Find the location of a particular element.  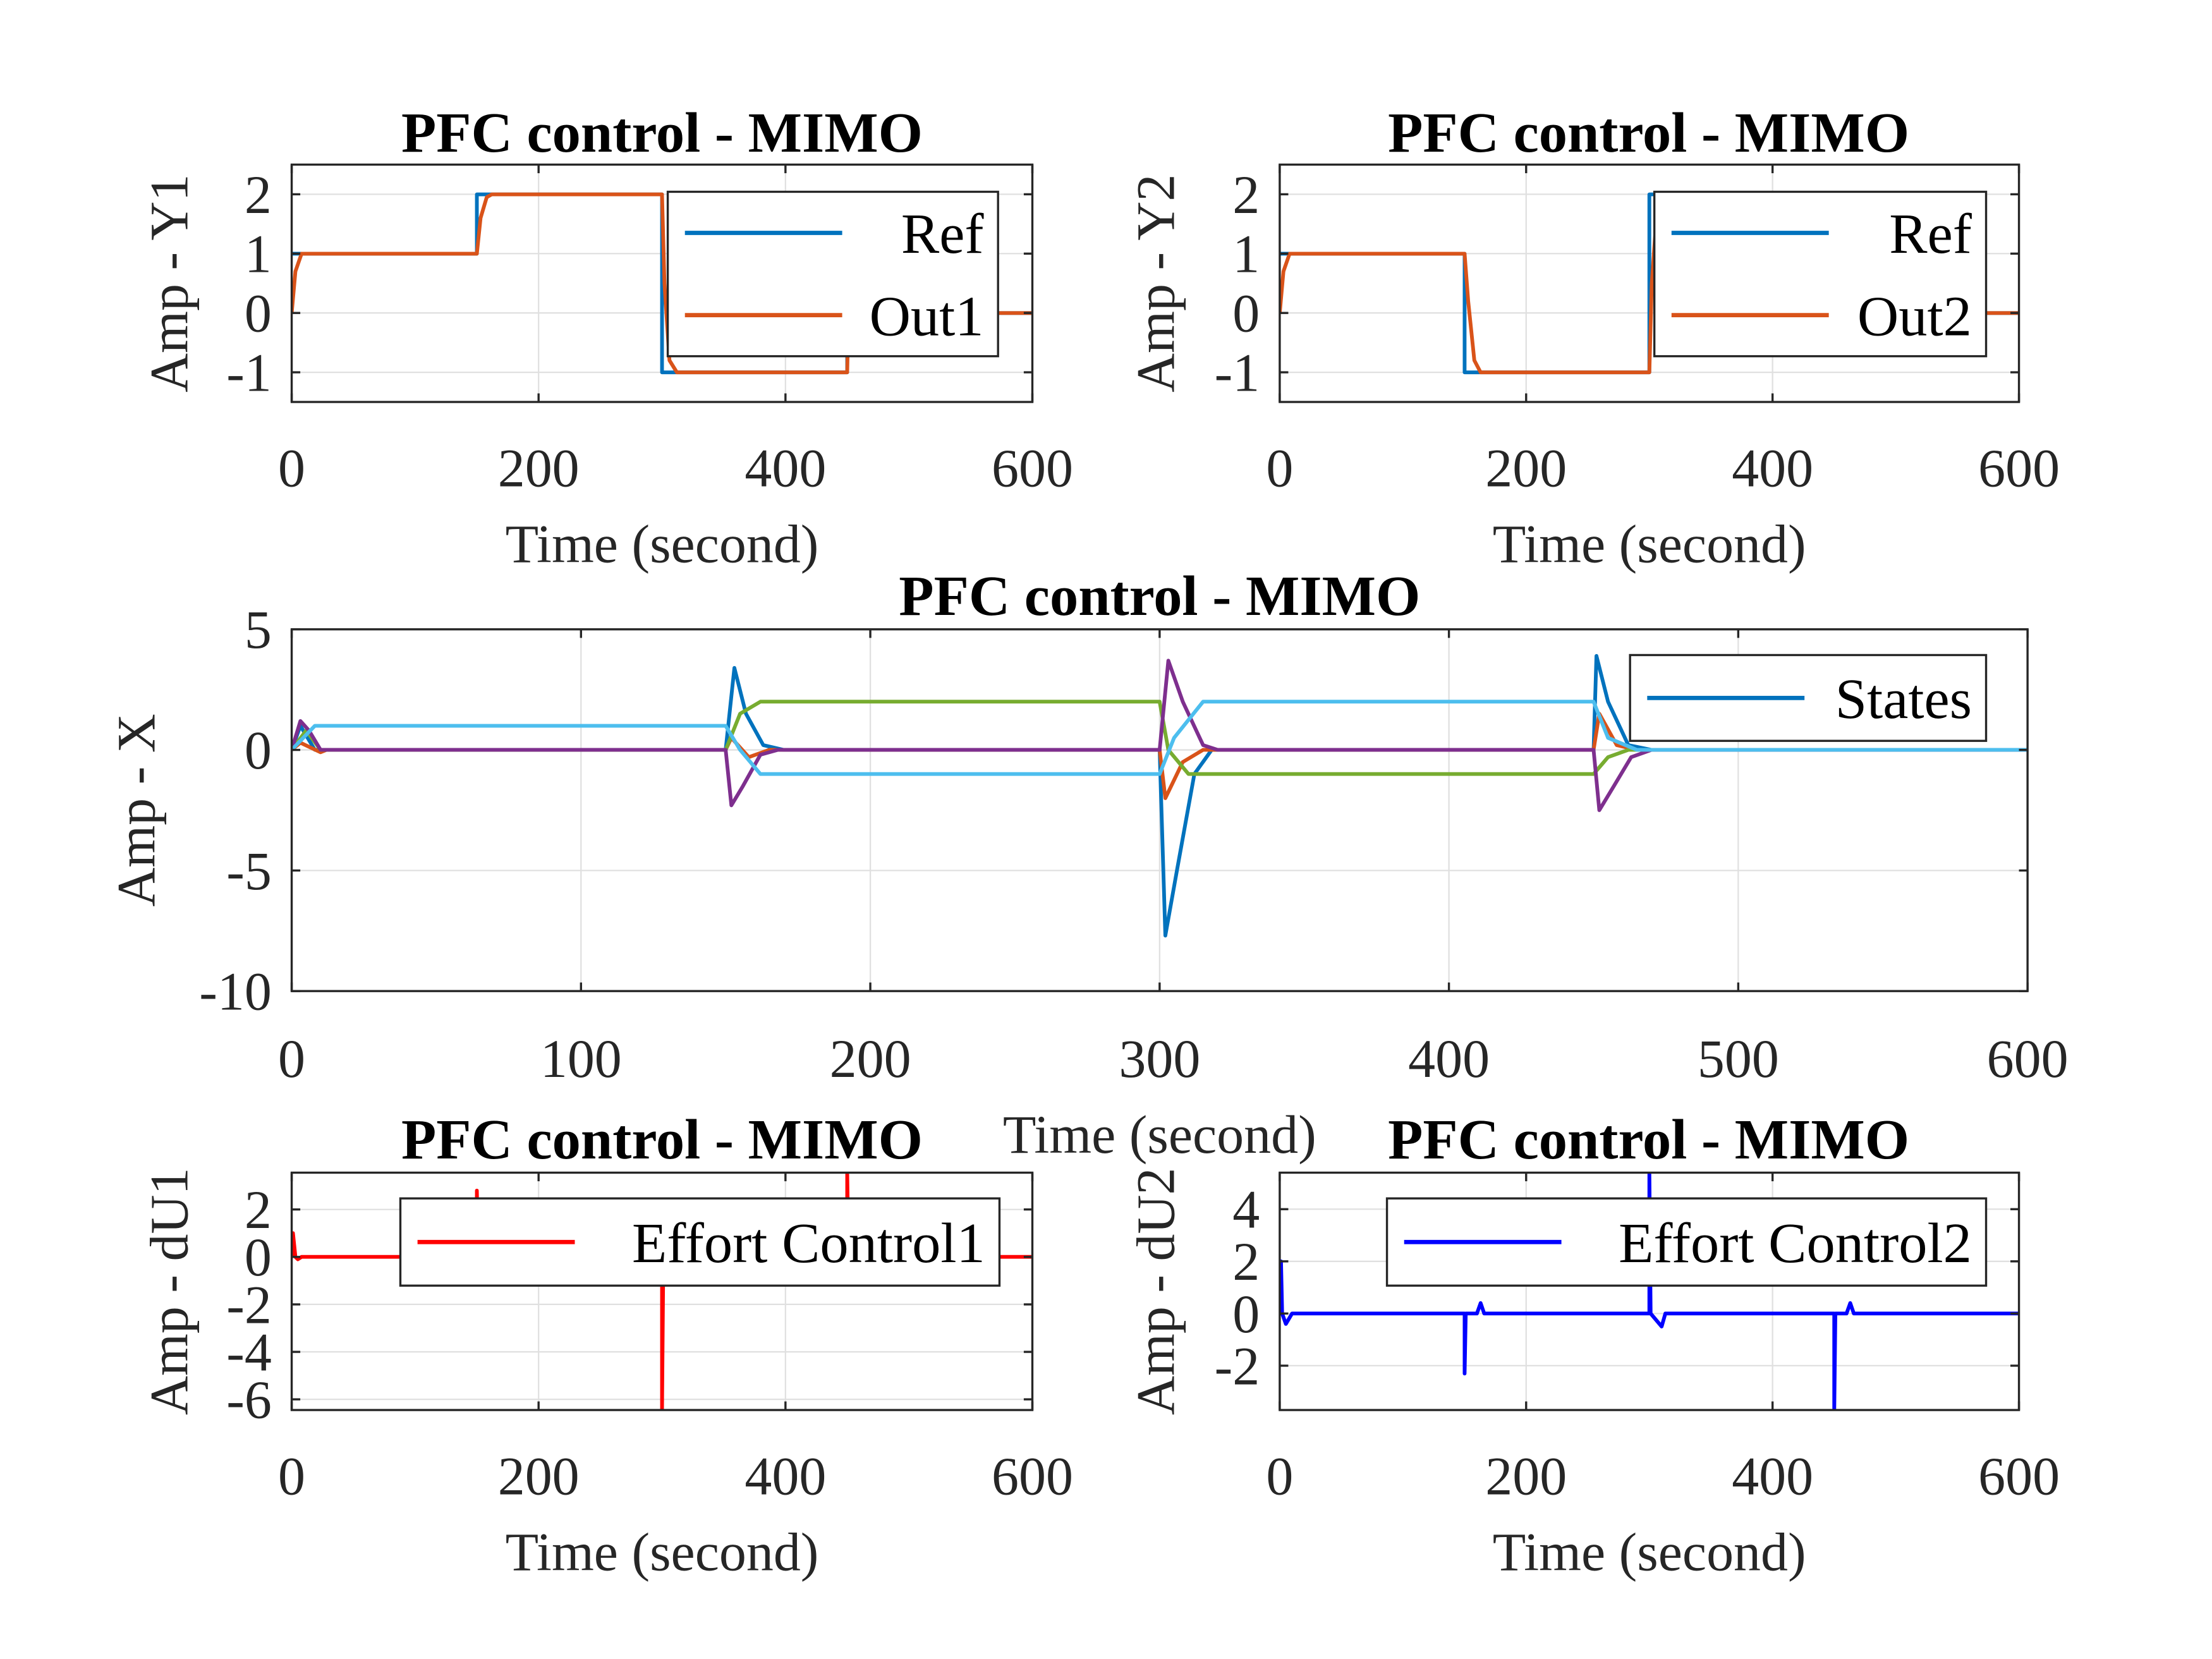

y-tick-label: 4 is located at coordinates (1246, 1209).